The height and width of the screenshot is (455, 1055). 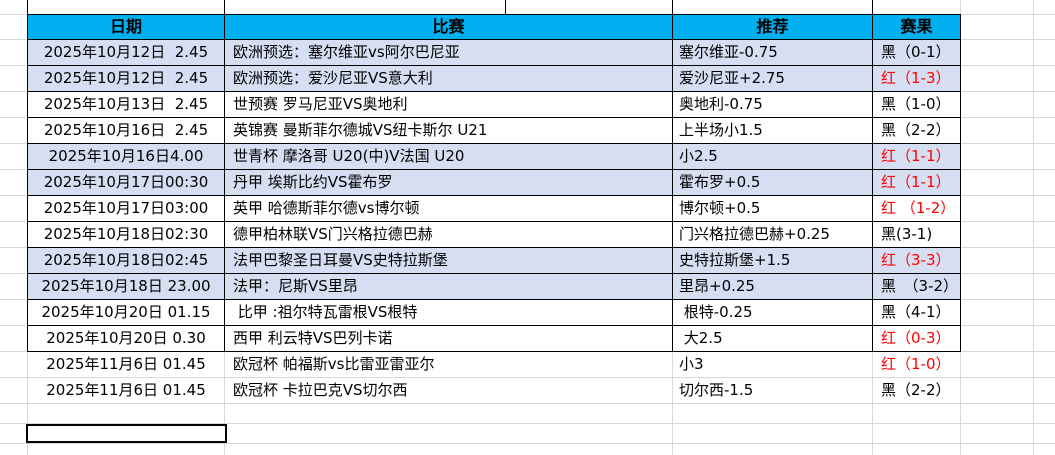 I want to click on header-match: 比赛, so click(x=449, y=27).